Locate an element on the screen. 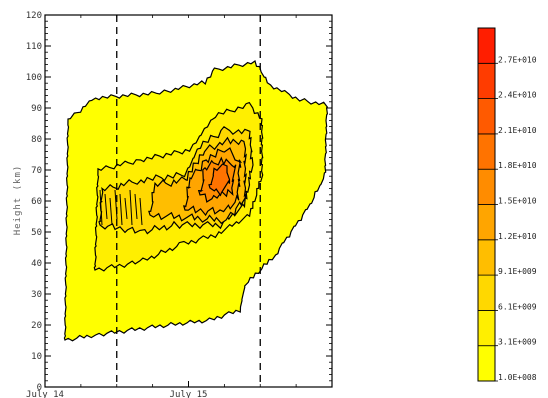  y-tick-label: 110 is located at coordinates (34, 47).